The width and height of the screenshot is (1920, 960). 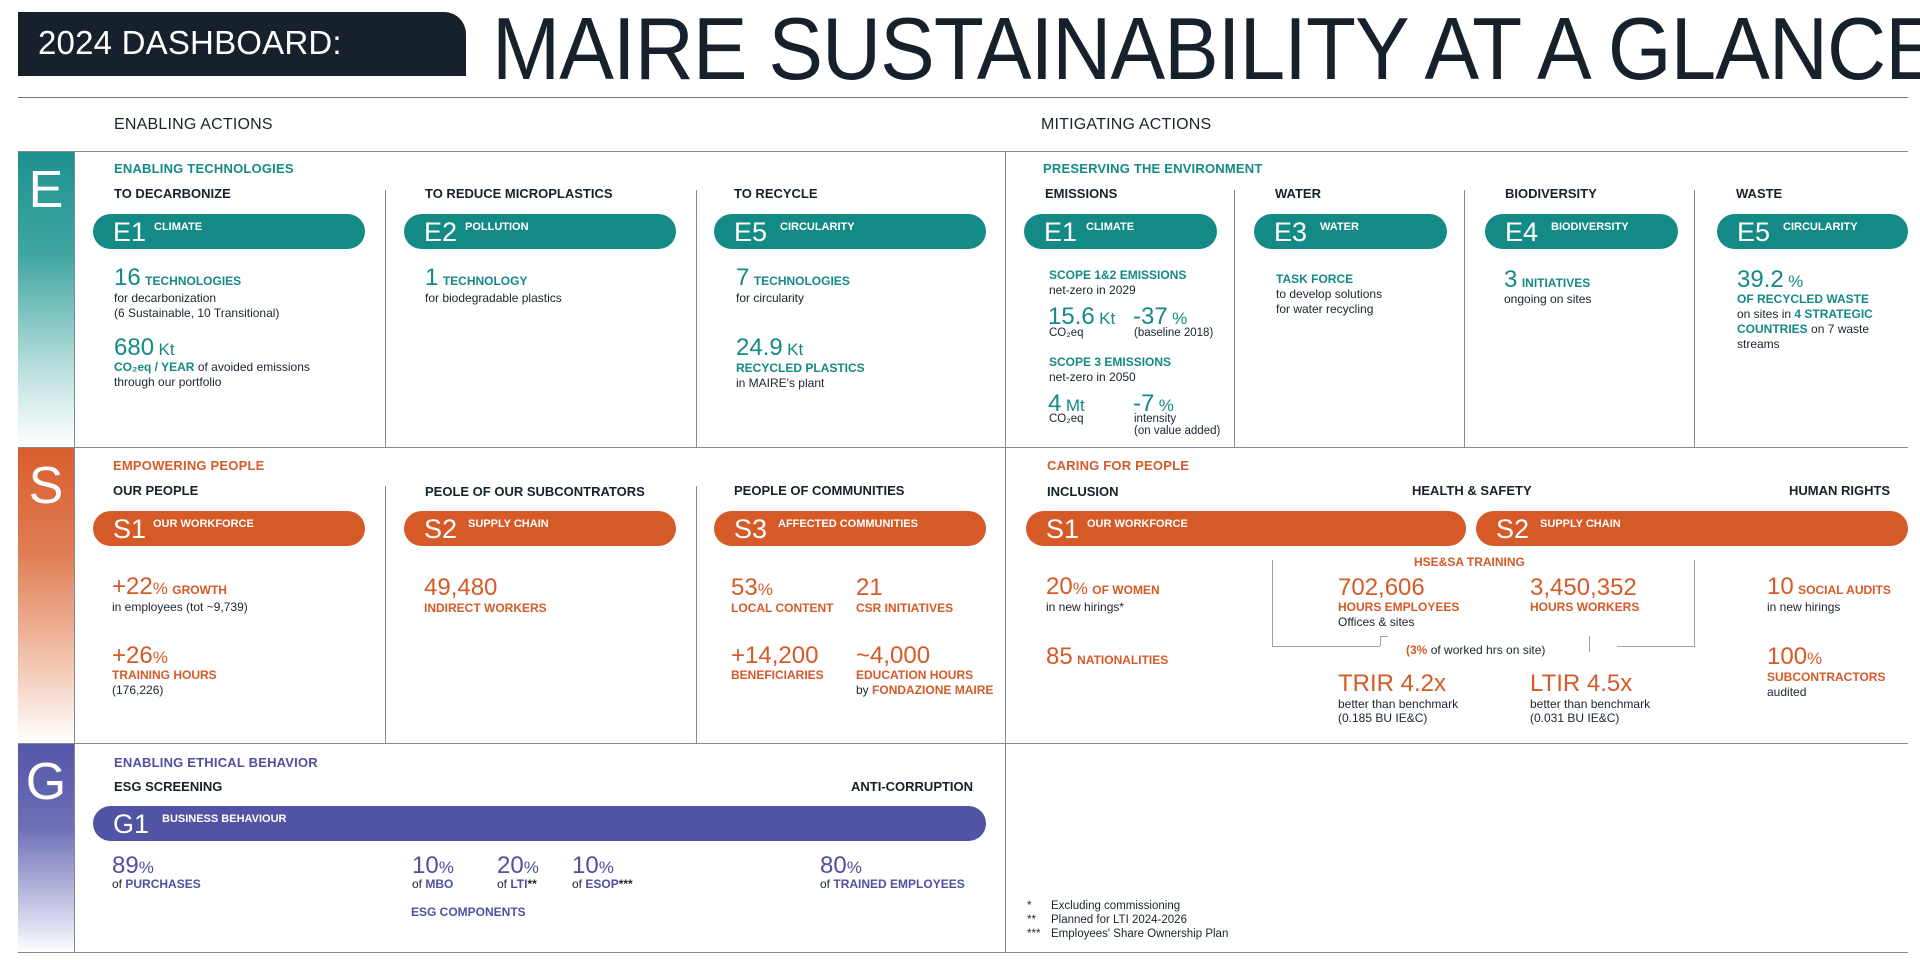 I want to click on row-divider-bottom, so click(x=963, y=952).